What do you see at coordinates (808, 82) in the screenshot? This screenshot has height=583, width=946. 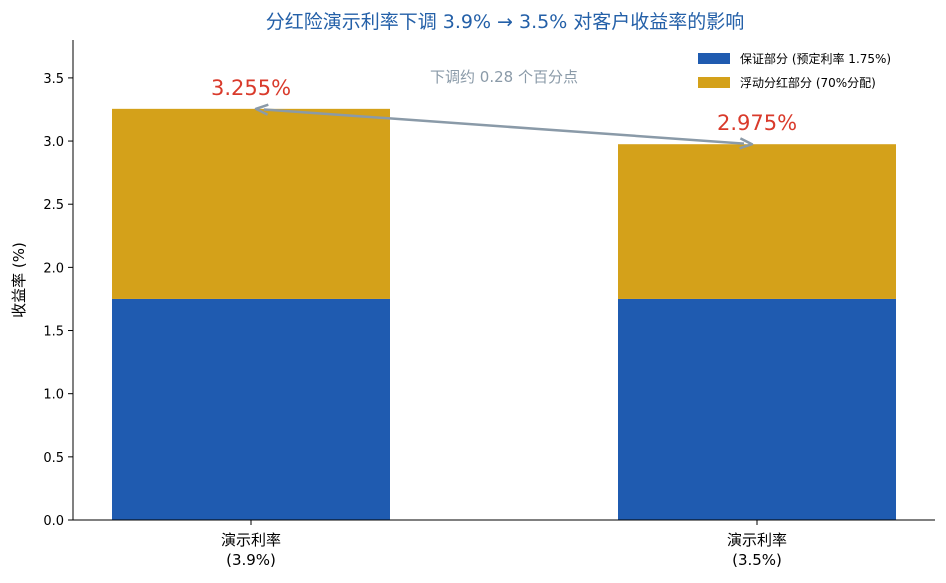 I see `legend-label: 浮动分红部分 (70%分配)` at bounding box center [808, 82].